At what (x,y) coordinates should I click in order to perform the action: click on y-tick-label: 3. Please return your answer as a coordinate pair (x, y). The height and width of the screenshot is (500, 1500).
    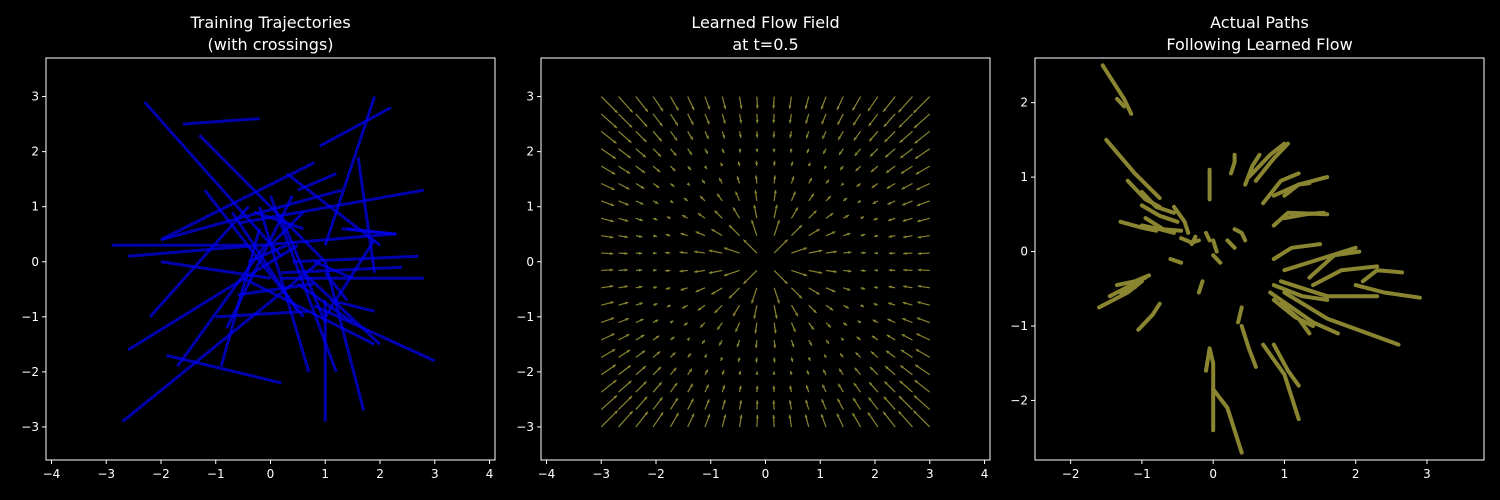
    Looking at the image, I should click on (35, 97).